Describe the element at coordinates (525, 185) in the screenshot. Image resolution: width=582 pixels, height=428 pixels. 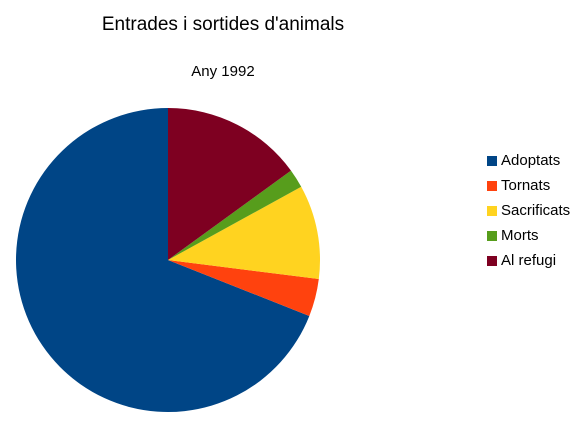
I see `legend-label: Tornats` at that location.